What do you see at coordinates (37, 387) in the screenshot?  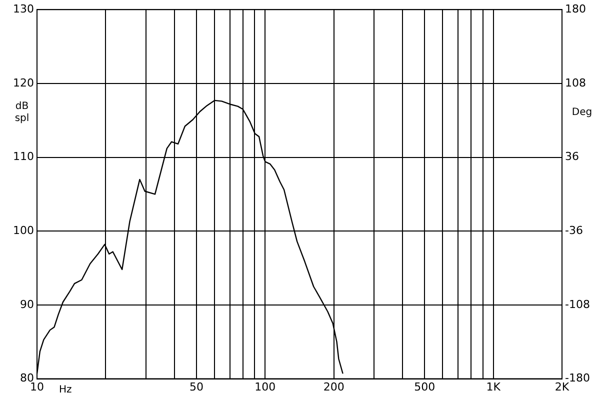 I see `x-tick-label: 10` at bounding box center [37, 387].